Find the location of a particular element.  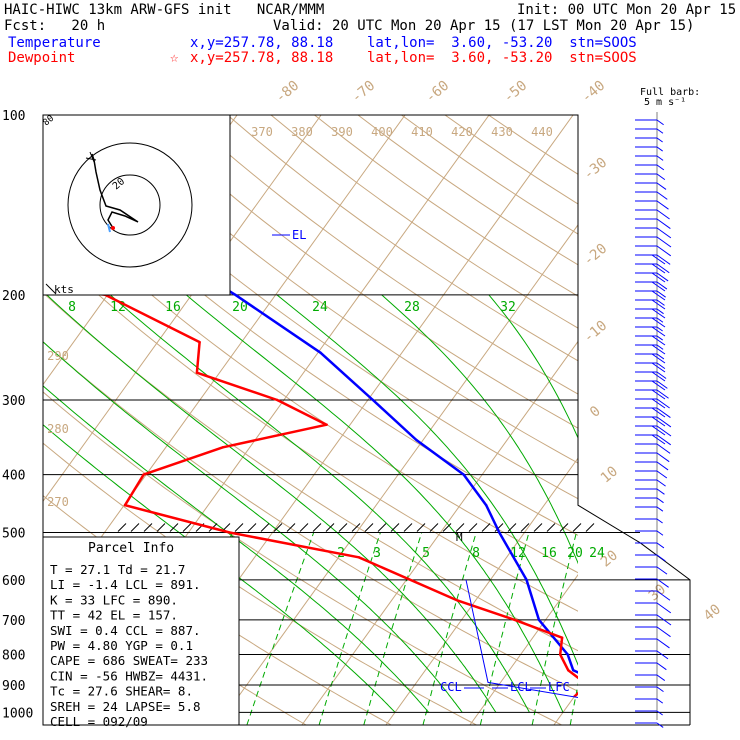

parcel-info-row: K = 33 LFC = 890. is located at coordinates (114, 599).